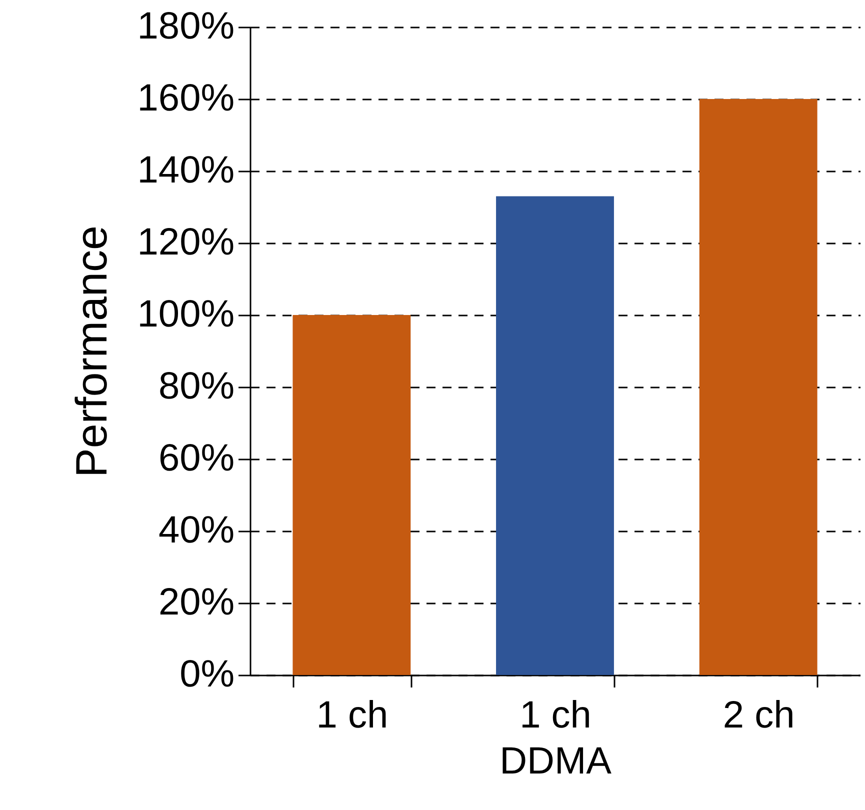 The image size is (865, 810). I want to click on y-axis-title: Performance, so click(91, 352).